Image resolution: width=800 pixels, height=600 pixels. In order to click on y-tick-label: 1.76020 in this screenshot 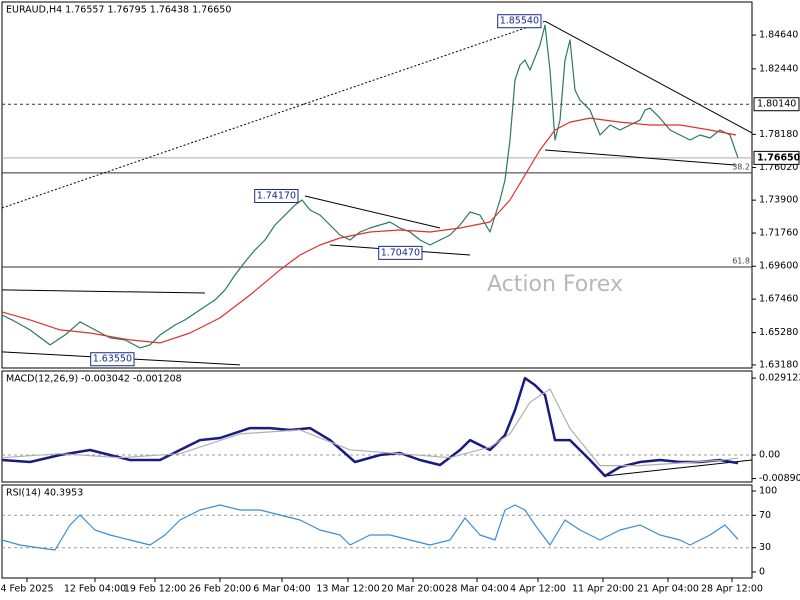, I will do `click(778, 167)`.